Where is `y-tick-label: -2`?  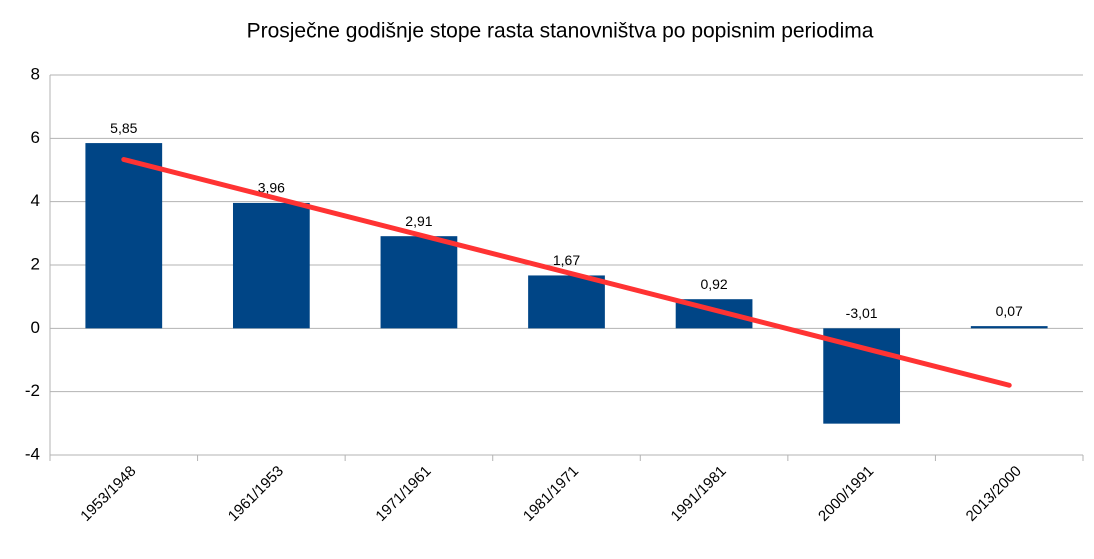
y-tick-label: -2 is located at coordinates (32, 390).